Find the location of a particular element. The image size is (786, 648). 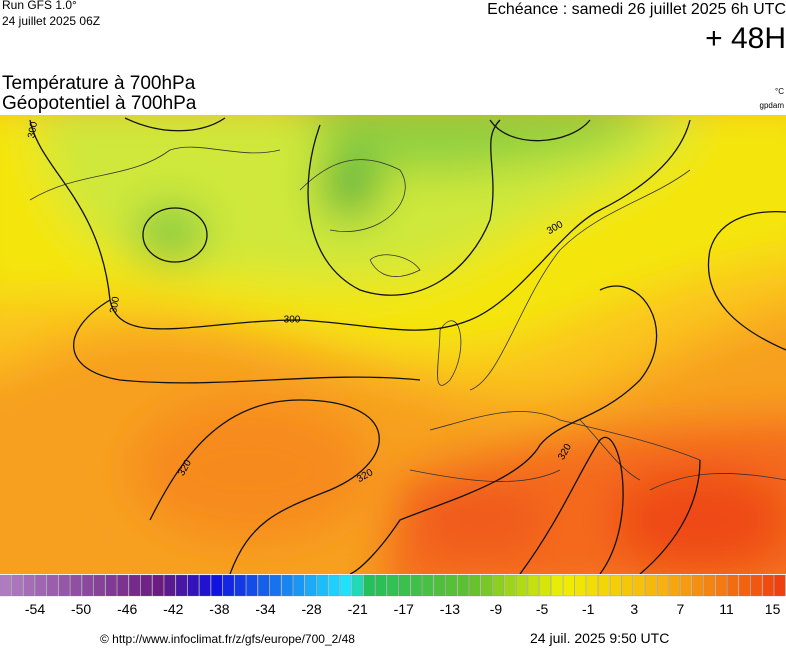

colorbar-tick-label: 15 is located at coordinates (773, 609).